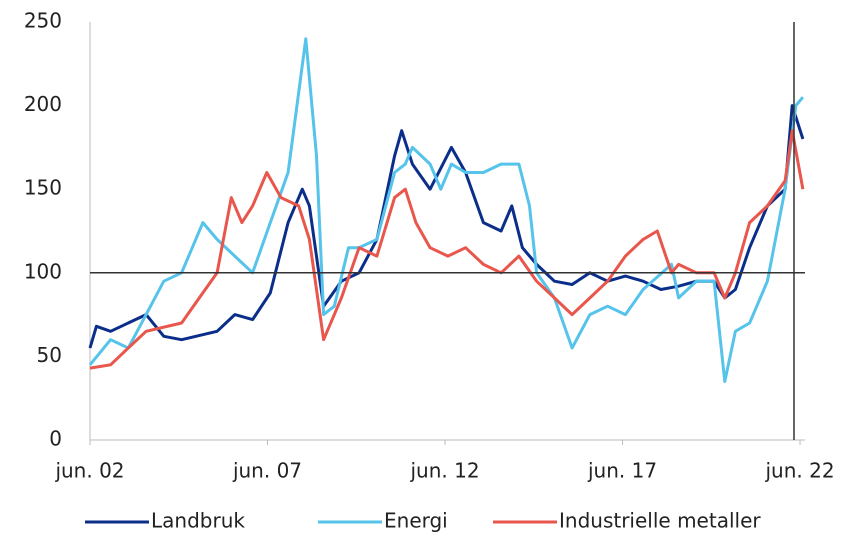 The width and height of the screenshot is (847, 539). I want to click on y-tick-label: 100, so click(43, 271).